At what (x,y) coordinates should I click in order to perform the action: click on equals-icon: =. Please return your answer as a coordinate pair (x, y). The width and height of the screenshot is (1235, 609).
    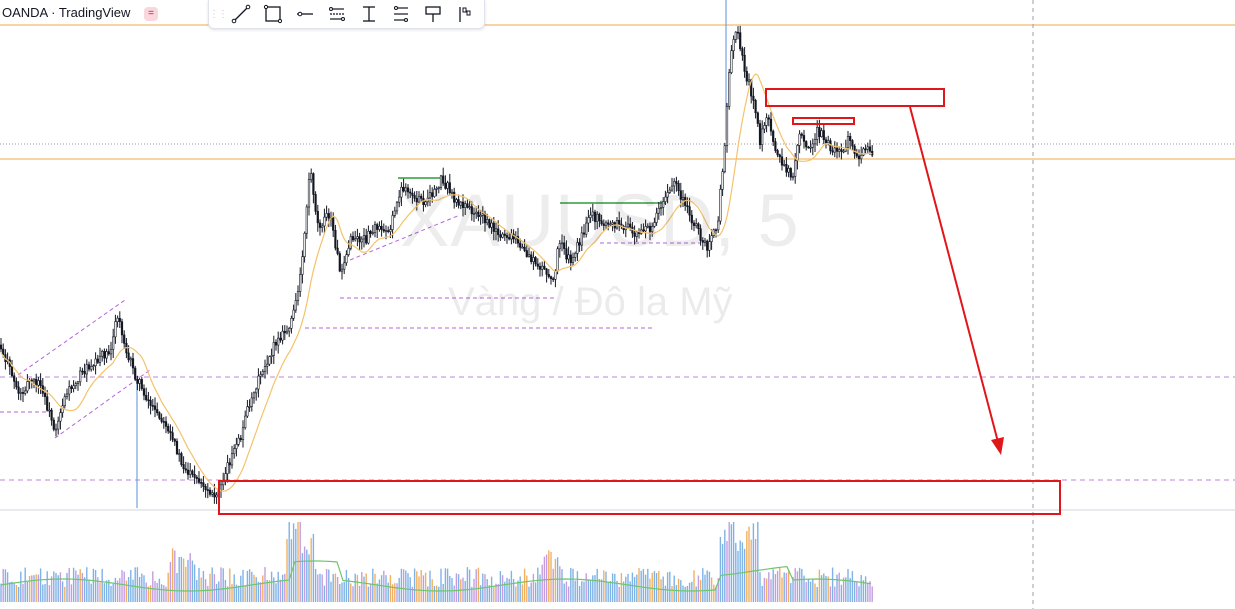
    Looking at the image, I should click on (151, 14).